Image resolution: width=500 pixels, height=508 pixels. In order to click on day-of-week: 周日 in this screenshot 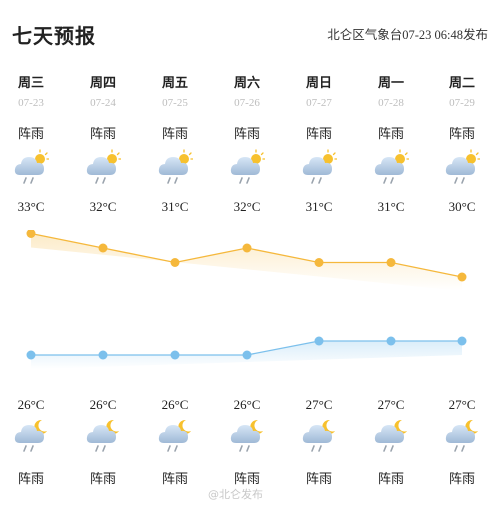, I will do `click(318, 83)`.